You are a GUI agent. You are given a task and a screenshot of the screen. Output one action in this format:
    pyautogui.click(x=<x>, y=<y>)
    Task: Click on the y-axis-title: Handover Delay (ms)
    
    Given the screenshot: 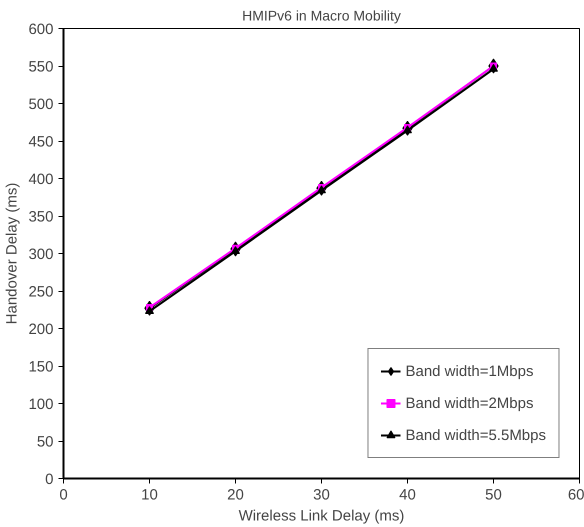 What is the action you would take?
    pyautogui.click(x=11, y=253)
    